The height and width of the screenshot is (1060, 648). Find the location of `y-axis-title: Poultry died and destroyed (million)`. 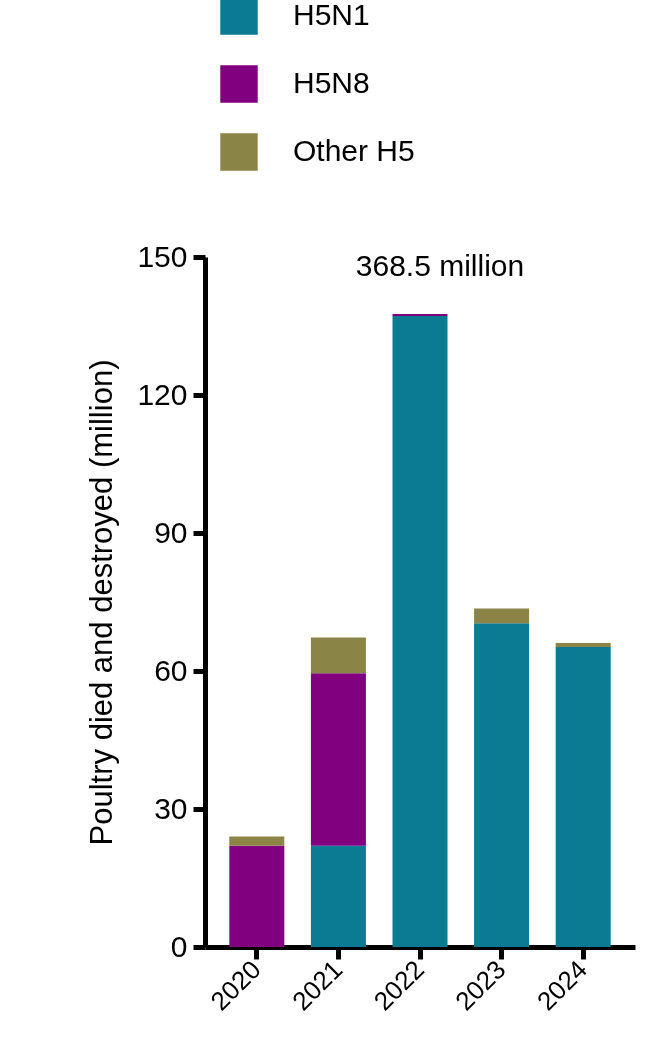

y-axis-title: Poultry died and destroyed (million) is located at coordinates (102, 602).